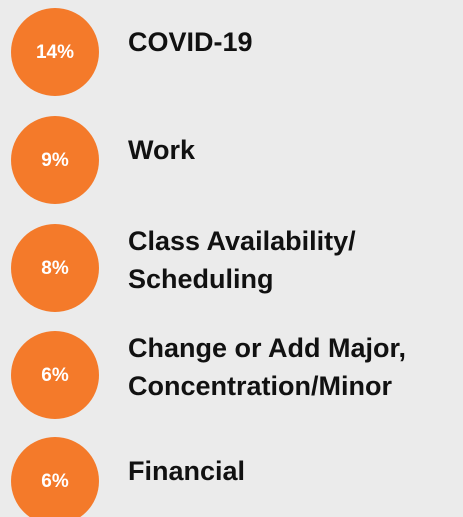 The width and height of the screenshot is (463, 517). Describe the element at coordinates (242, 241) in the screenshot. I see `item-label: Class Availability/` at that location.